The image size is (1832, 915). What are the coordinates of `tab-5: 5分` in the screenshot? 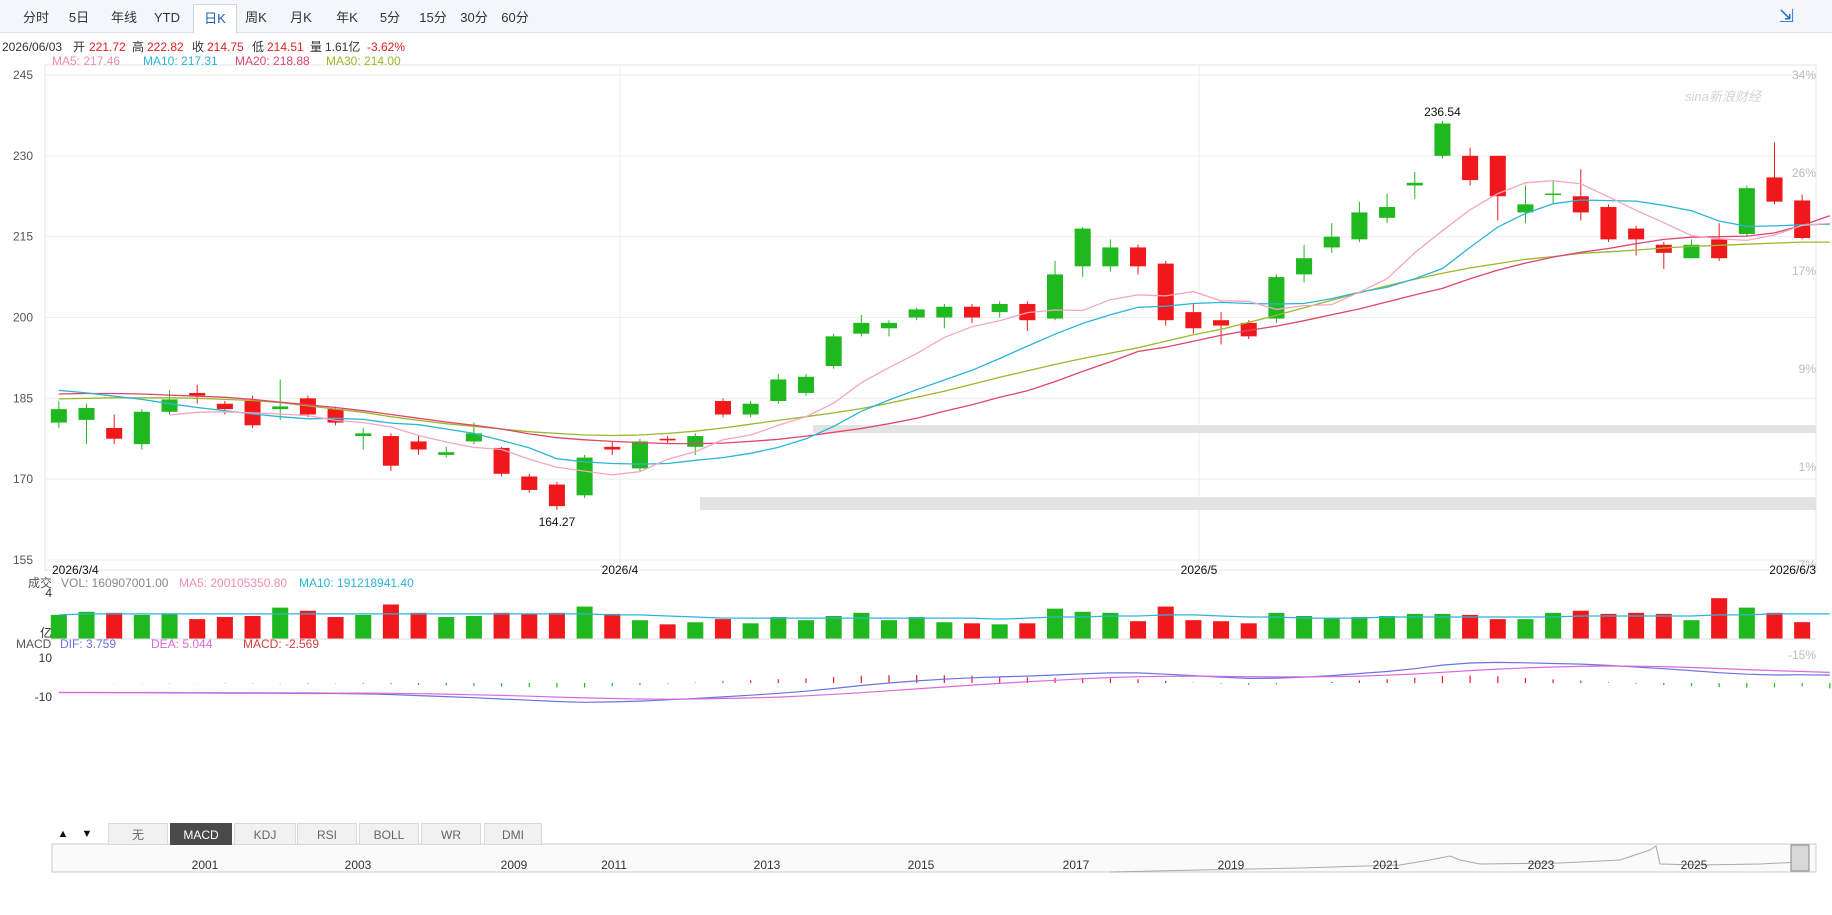 It's located at (390, 17).